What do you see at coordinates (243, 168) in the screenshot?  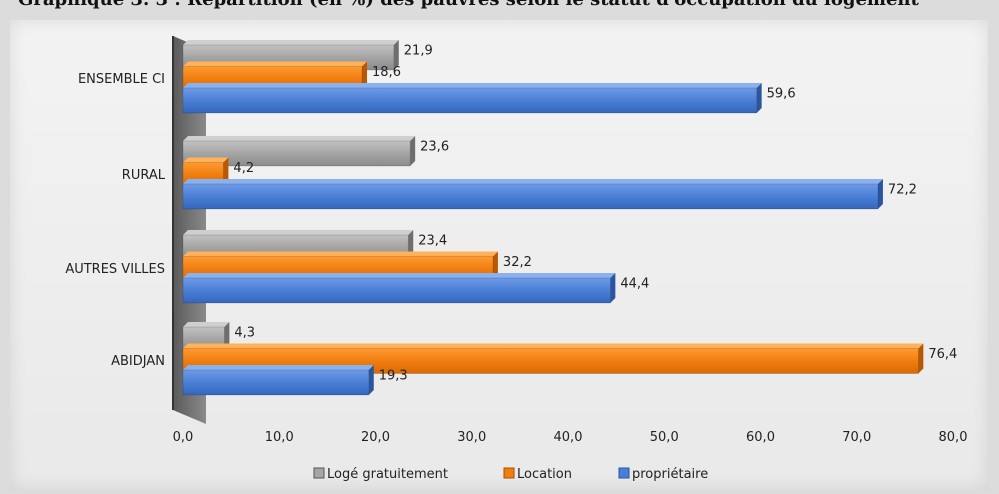 I see `data-label: 4,2` at bounding box center [243, 168].